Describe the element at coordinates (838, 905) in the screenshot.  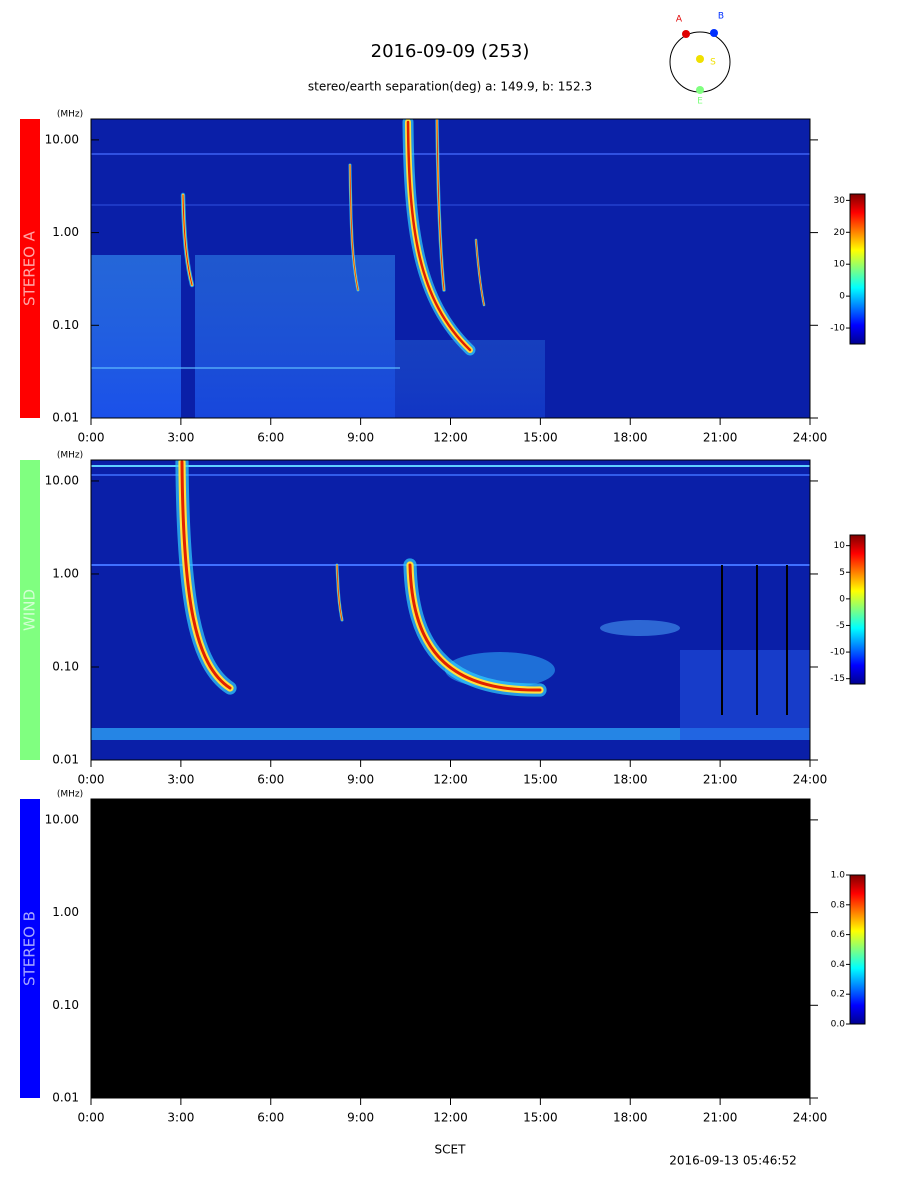
I see `colorbar-tick-label: 0.8` at that location.